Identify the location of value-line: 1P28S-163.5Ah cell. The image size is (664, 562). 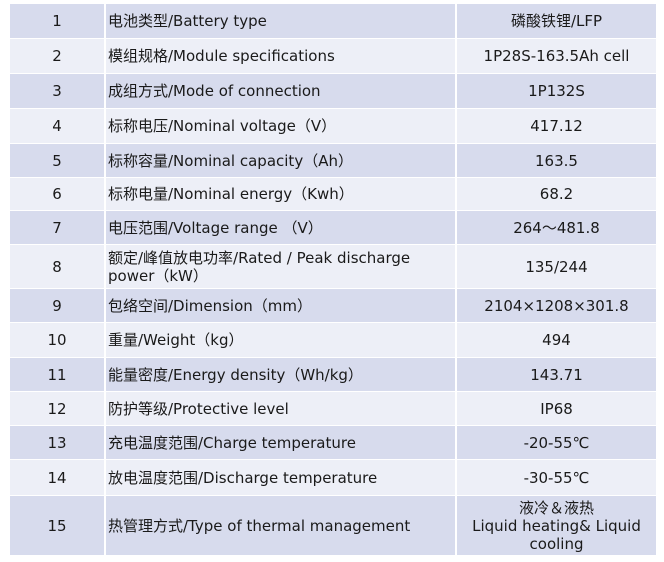
(556, 56).